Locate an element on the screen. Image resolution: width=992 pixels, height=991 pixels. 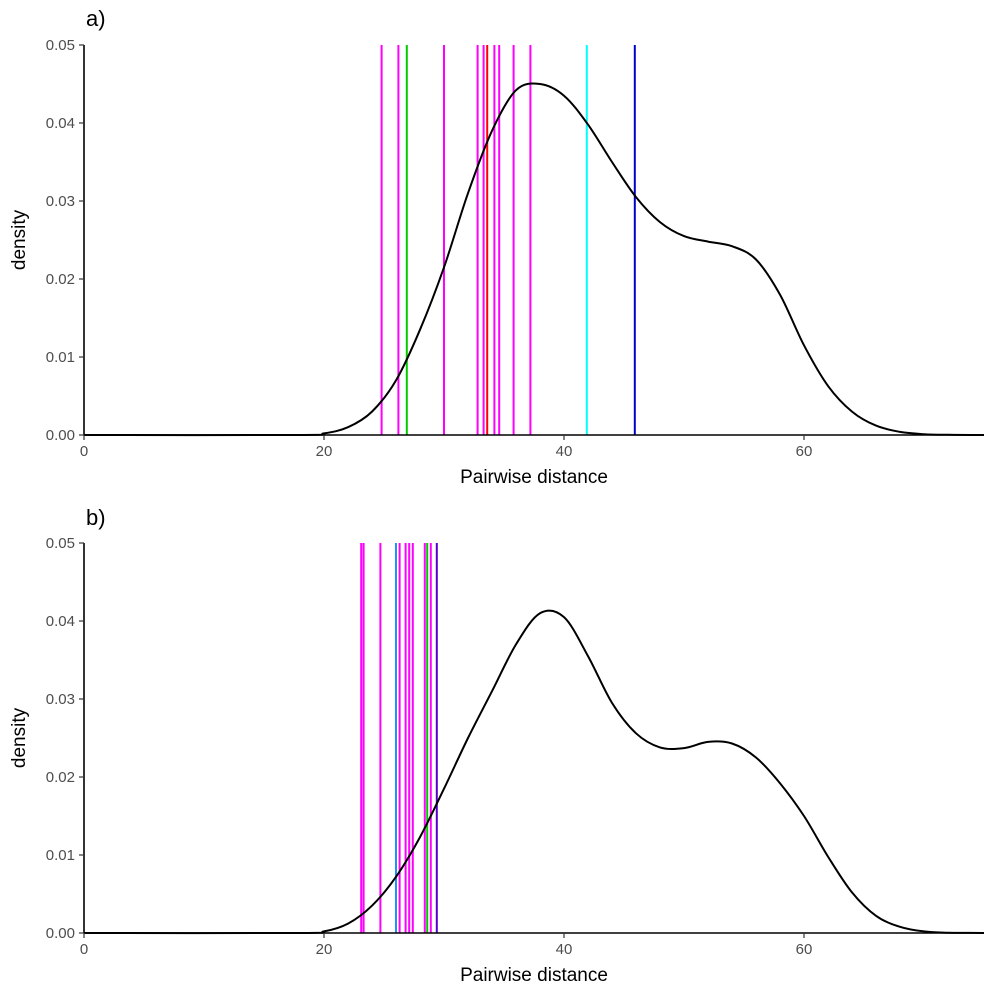
panel-label: a) is located at coordinates (96, 18).